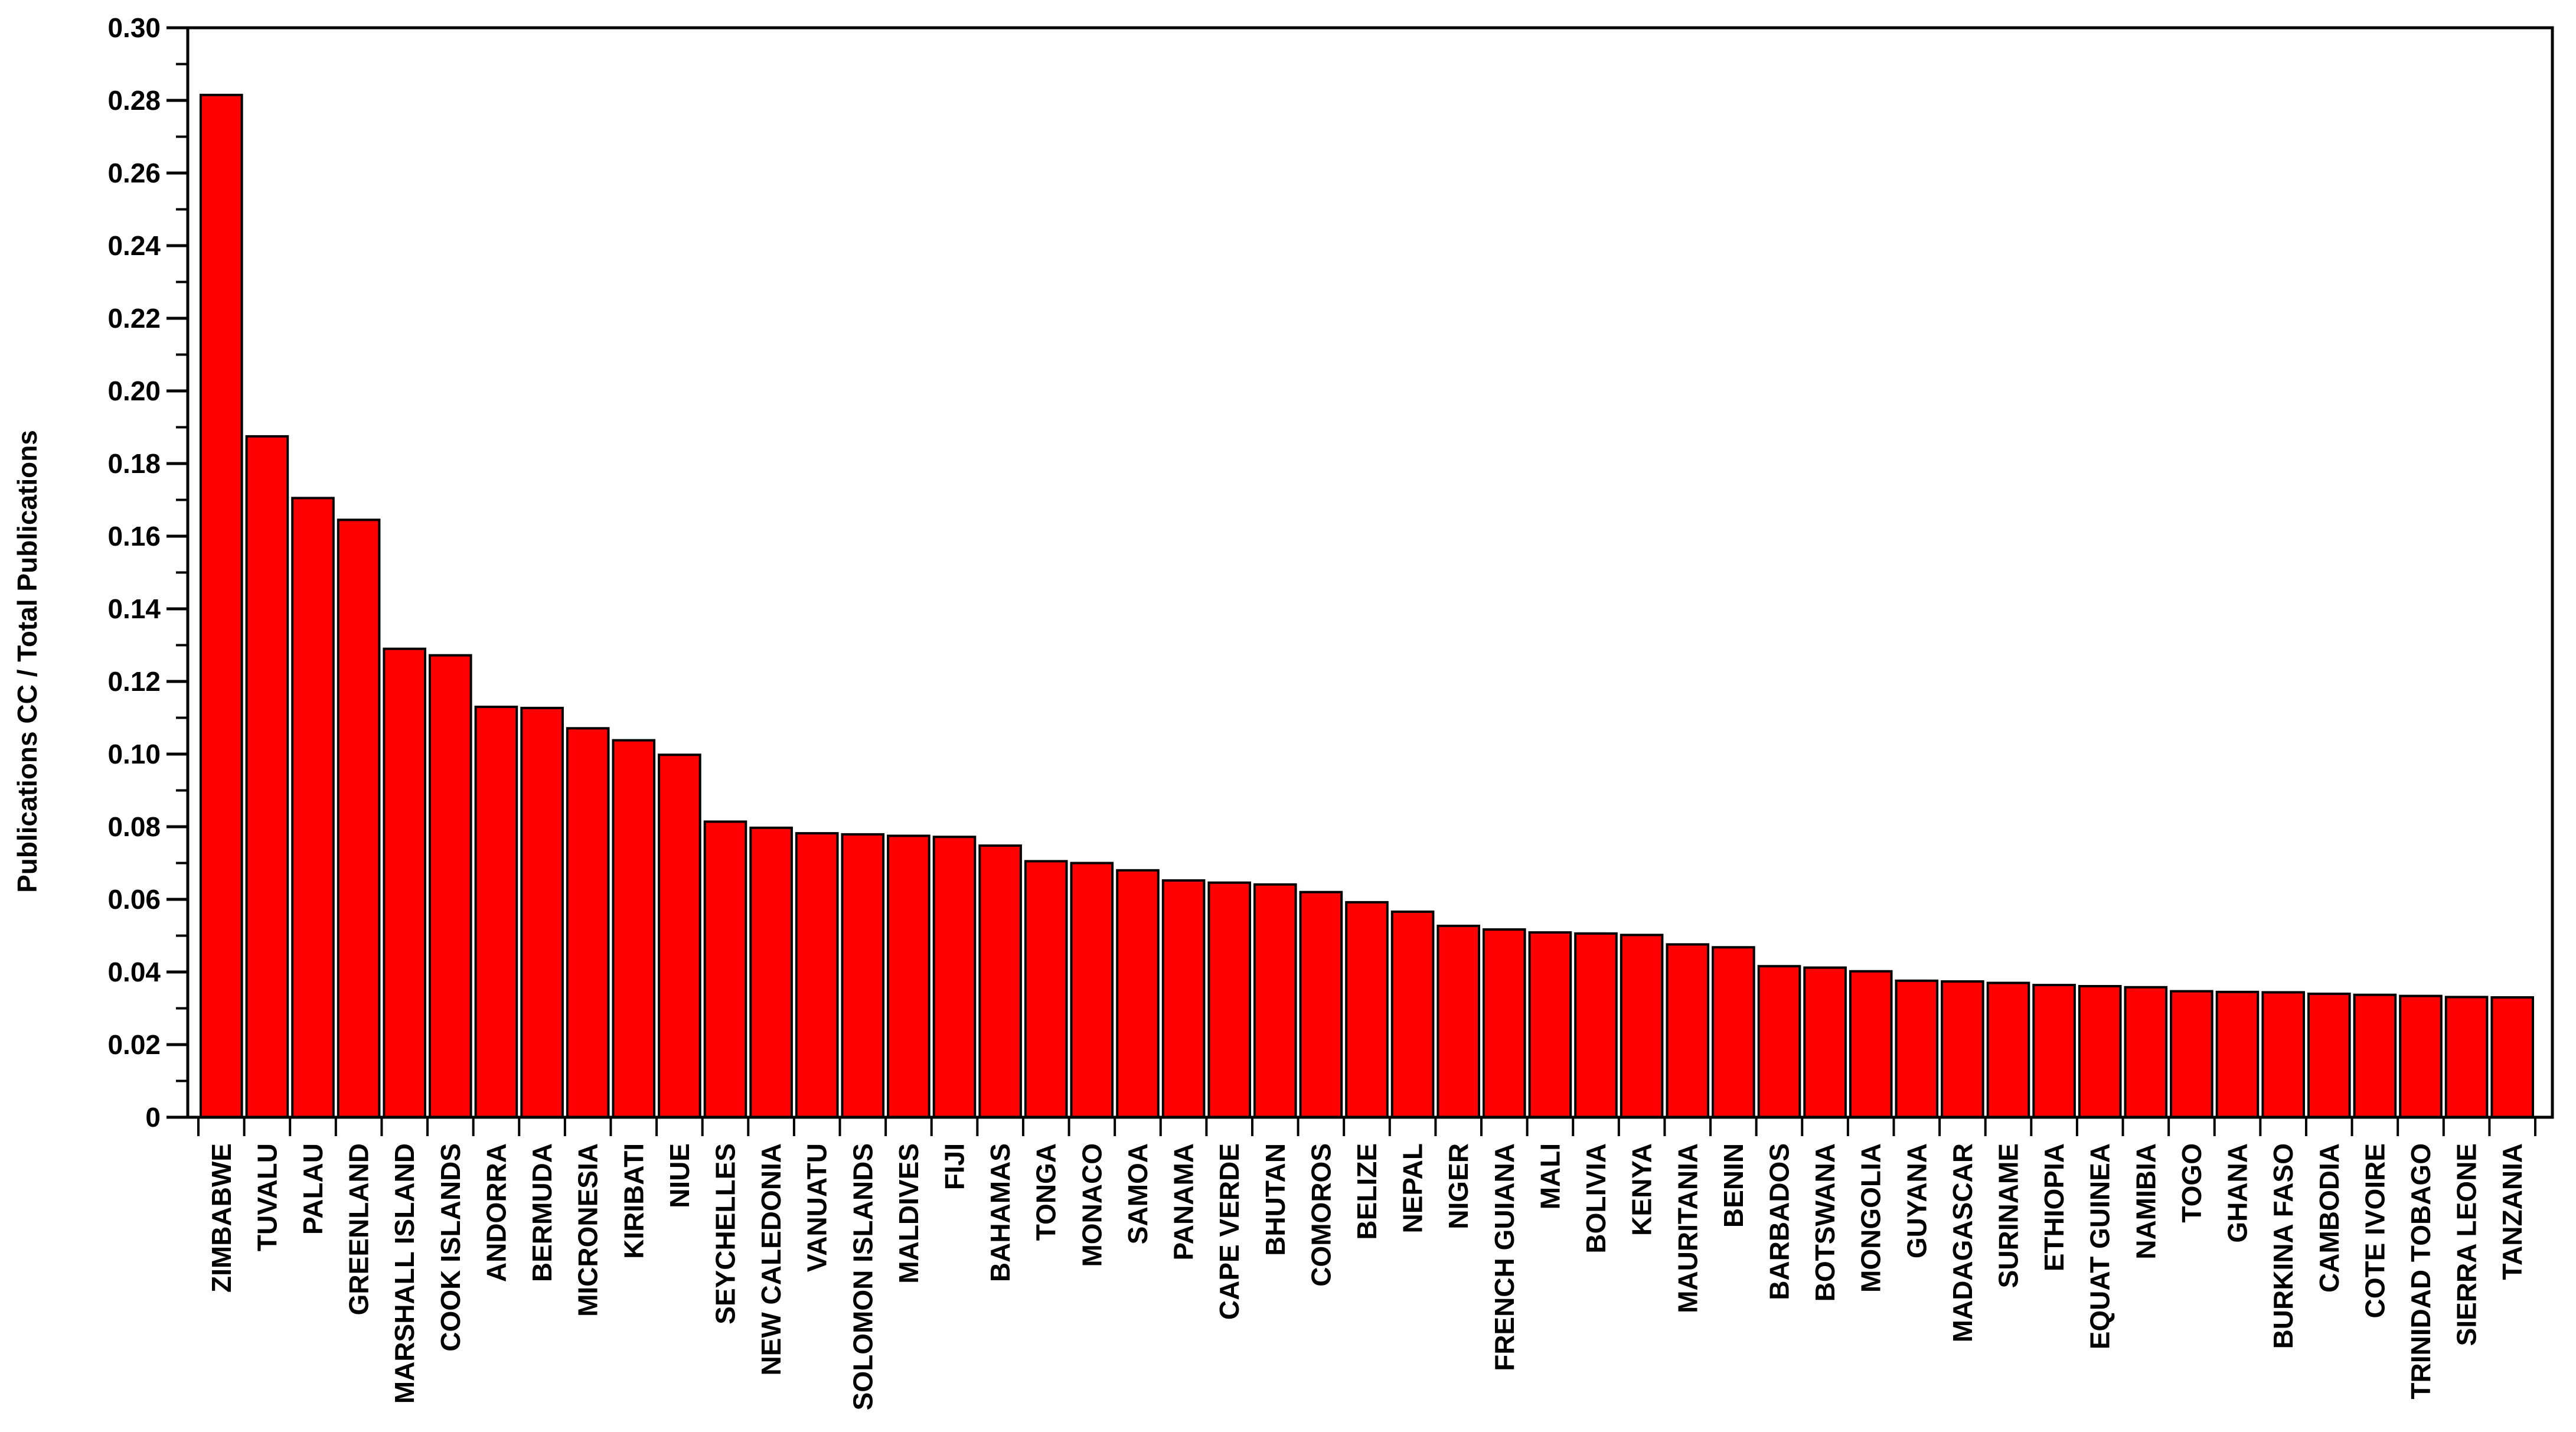  What do you see at coordinates (863, 976) in the screenshot?
I see `bar-solomon-islands` at bounding box center [863, 976].